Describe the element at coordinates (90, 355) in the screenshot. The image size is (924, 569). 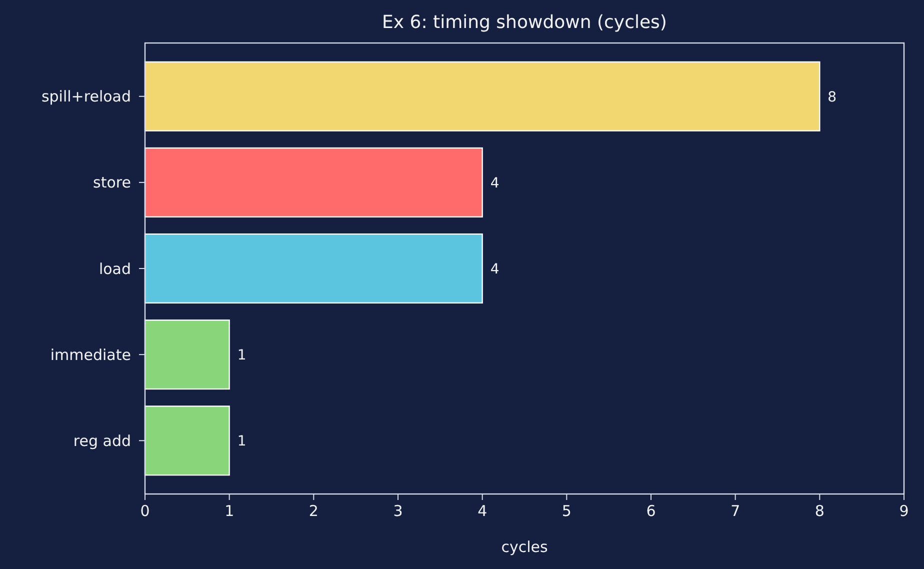
I see `y-tick-label: immediate` at that location.